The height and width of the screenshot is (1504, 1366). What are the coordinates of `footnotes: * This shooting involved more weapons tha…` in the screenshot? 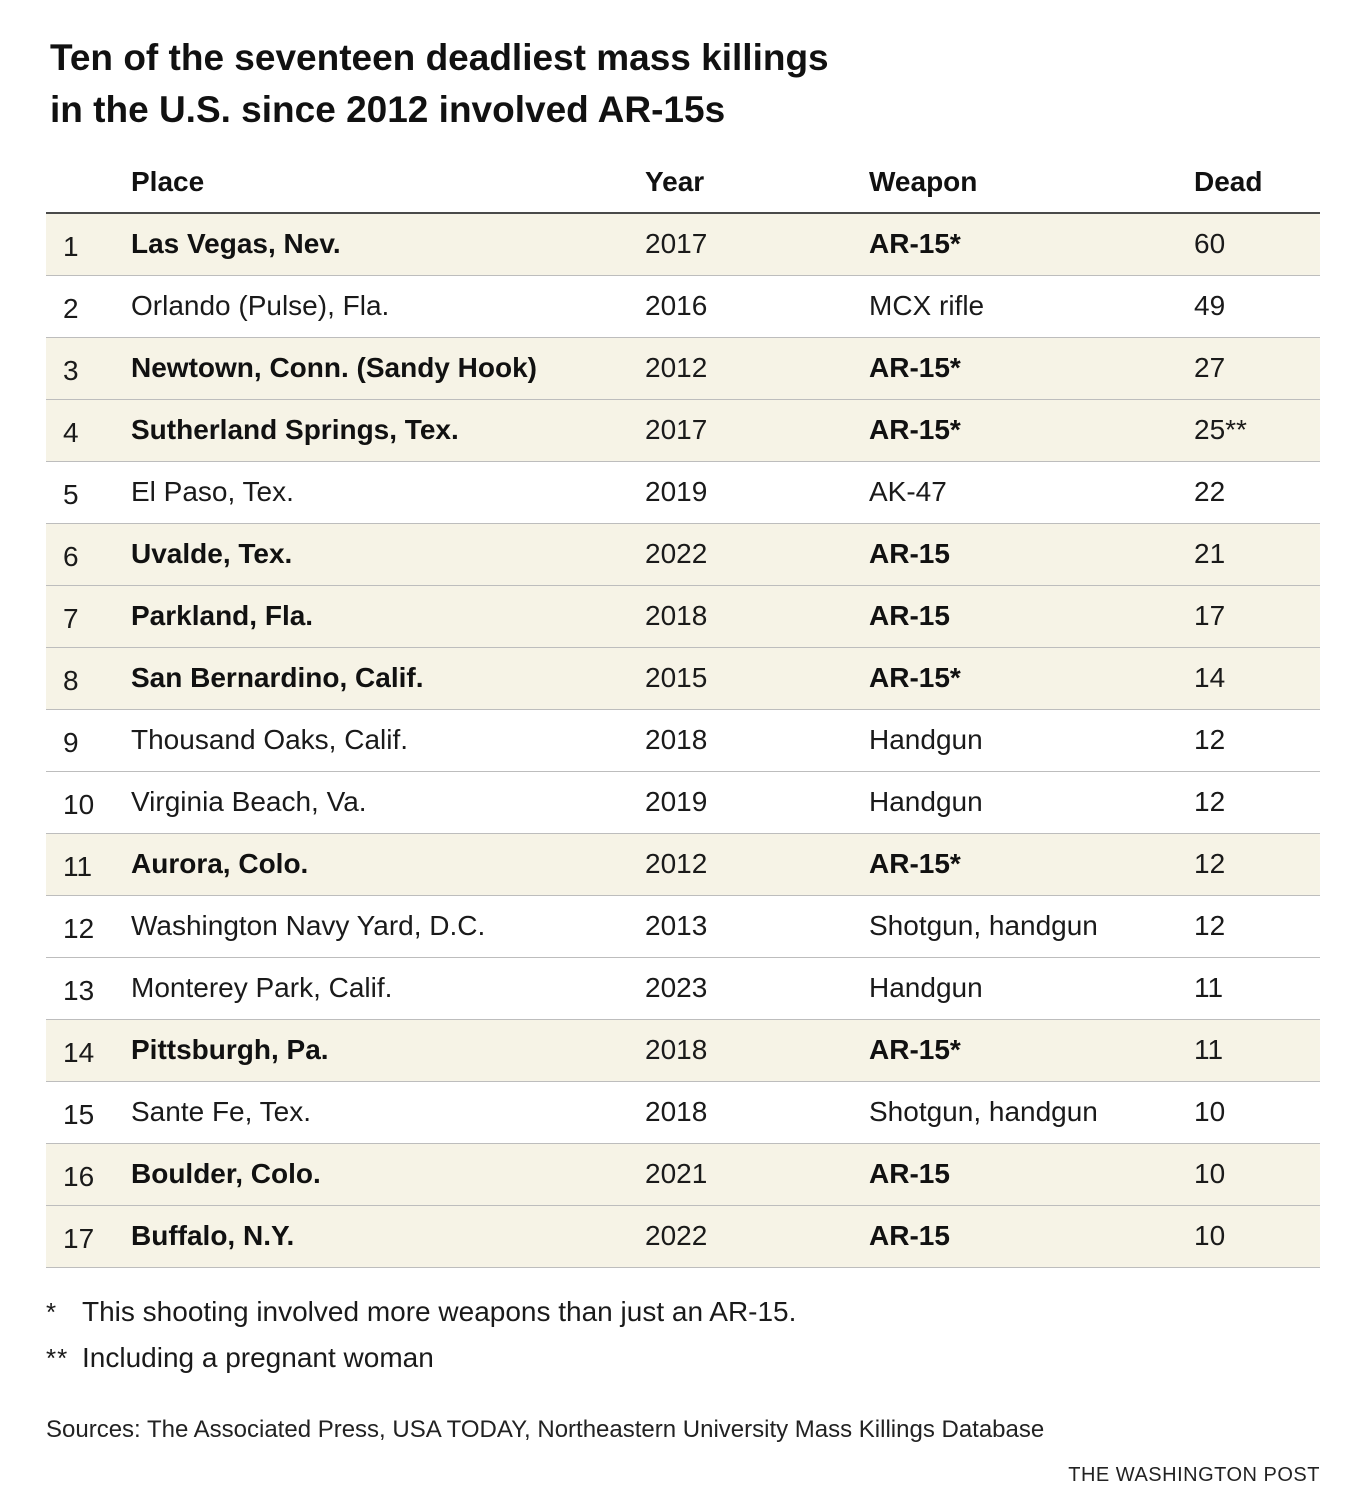 It's located at (421, 1342).